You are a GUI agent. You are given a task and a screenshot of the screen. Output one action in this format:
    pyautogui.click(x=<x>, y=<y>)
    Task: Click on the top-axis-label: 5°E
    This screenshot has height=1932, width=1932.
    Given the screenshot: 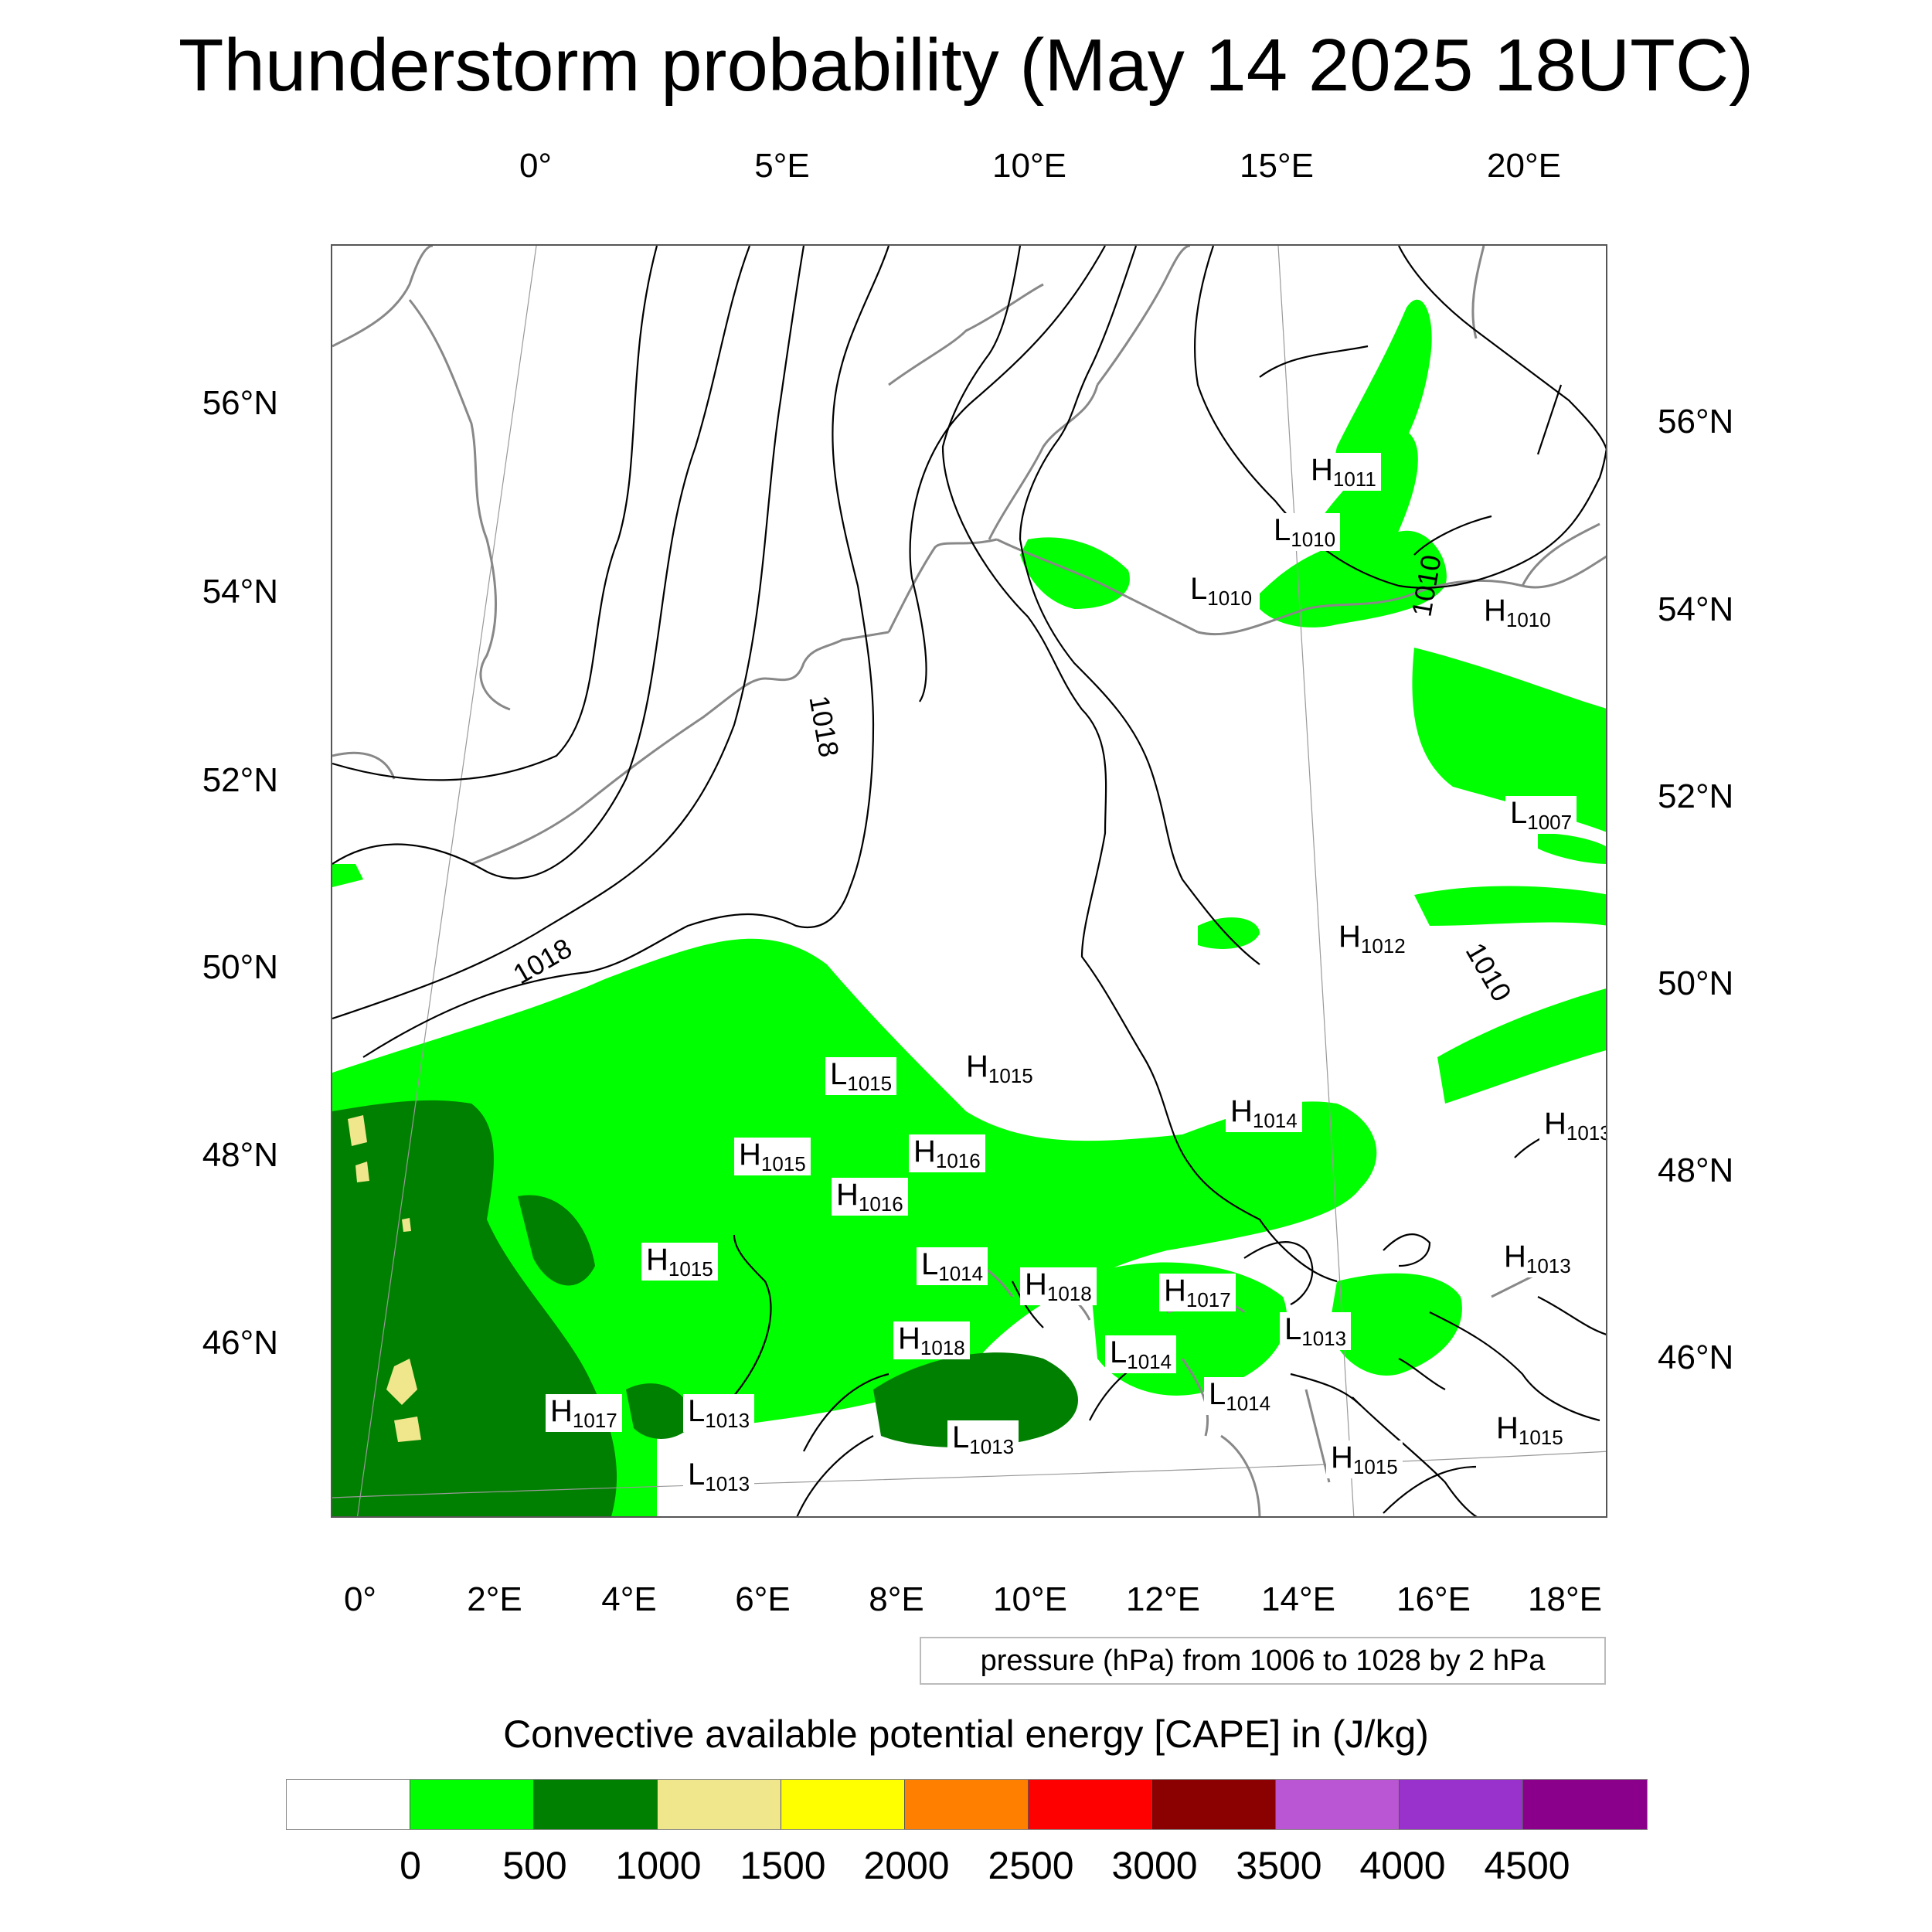 What is the action you would take?
    pyautogui.click(x=782, y=166)
    